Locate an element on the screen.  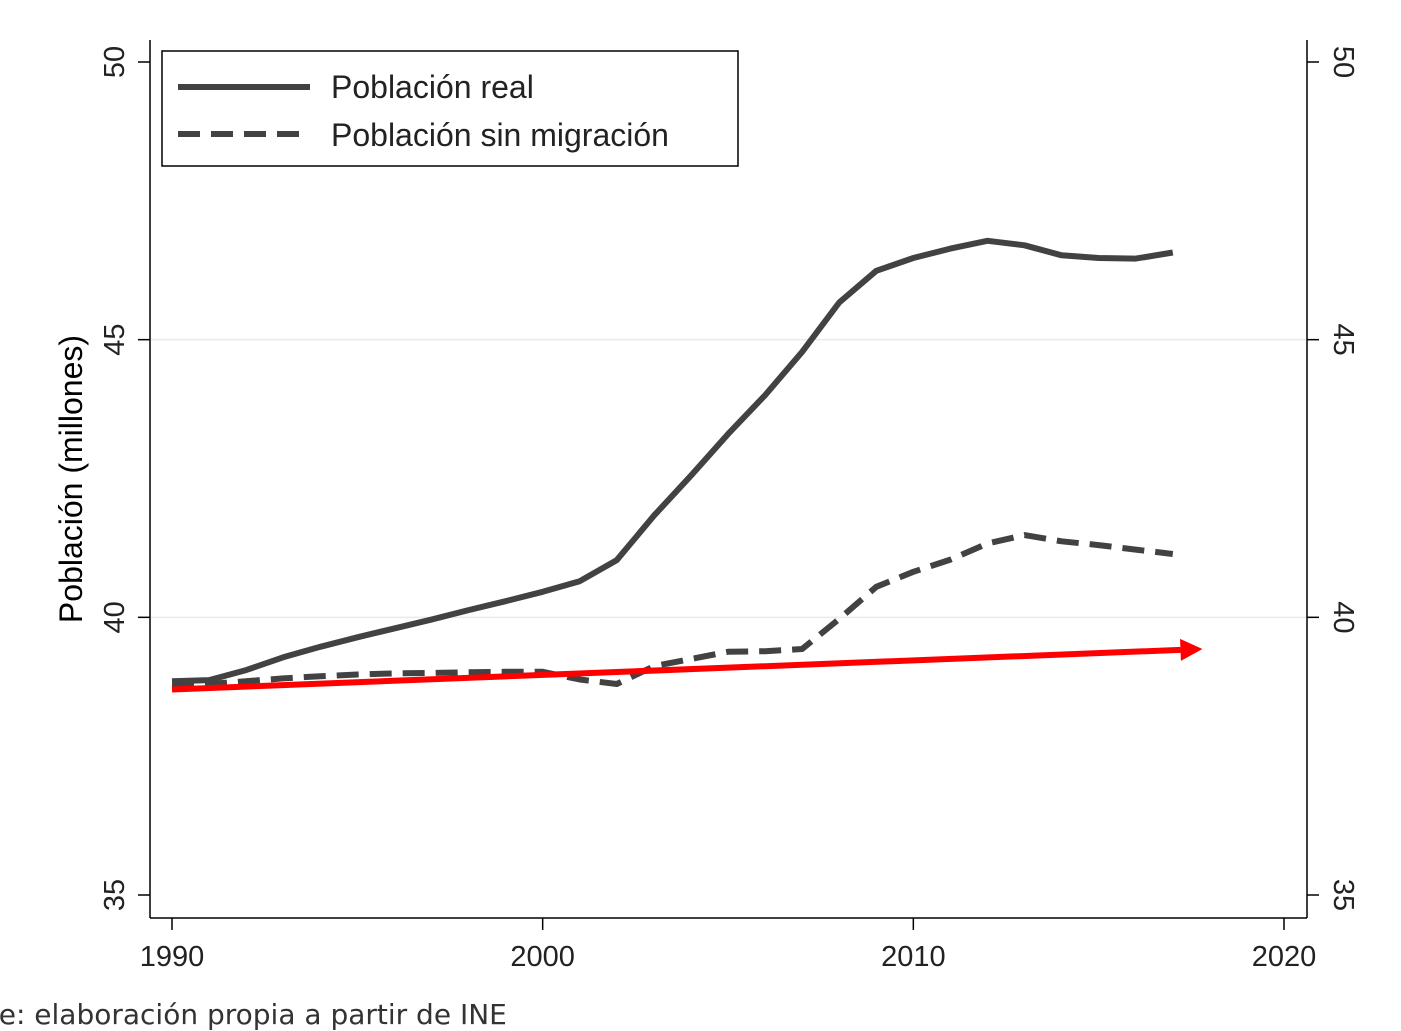
y-tick-label-left: 45 is located at coordinates (115, 340).